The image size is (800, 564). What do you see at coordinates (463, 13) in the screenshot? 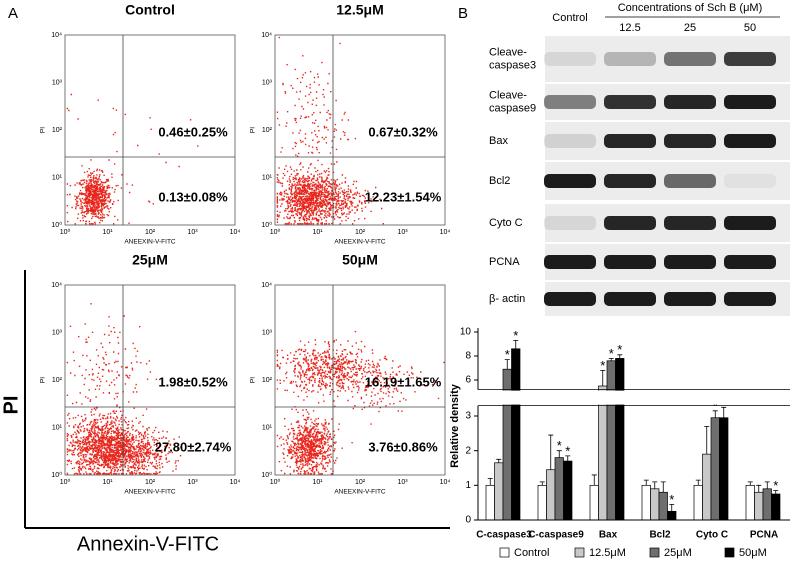
I see `panel-label: B` at bounding box center [463, 13].